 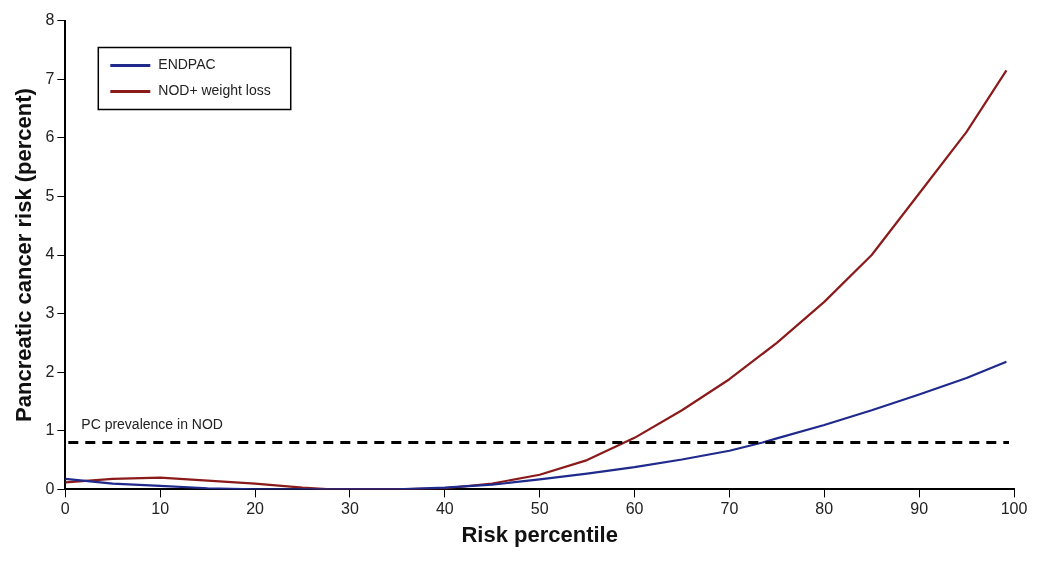 I want to click on x-tick-label: 0, so click(x=65, y=509).